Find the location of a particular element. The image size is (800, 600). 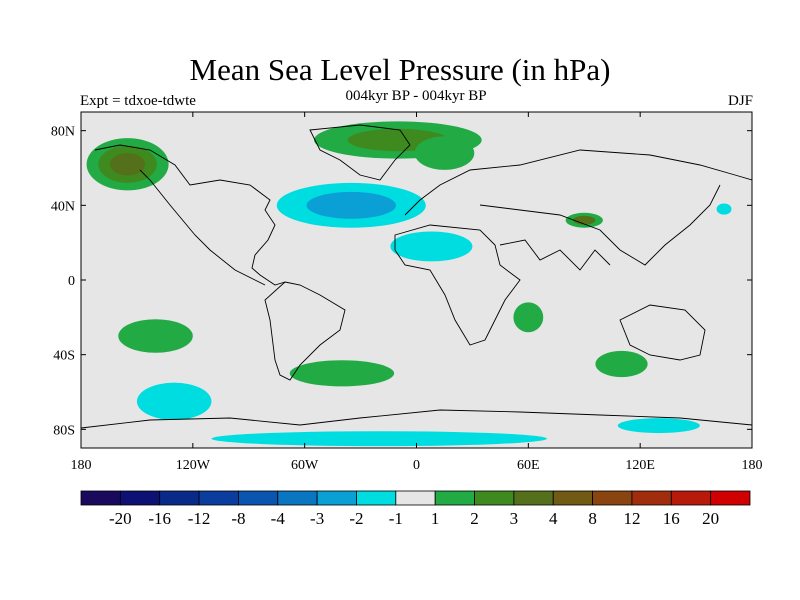

map-title: Mean Sea Level Pressure (in hPa) is located at coordinates (400, 69).